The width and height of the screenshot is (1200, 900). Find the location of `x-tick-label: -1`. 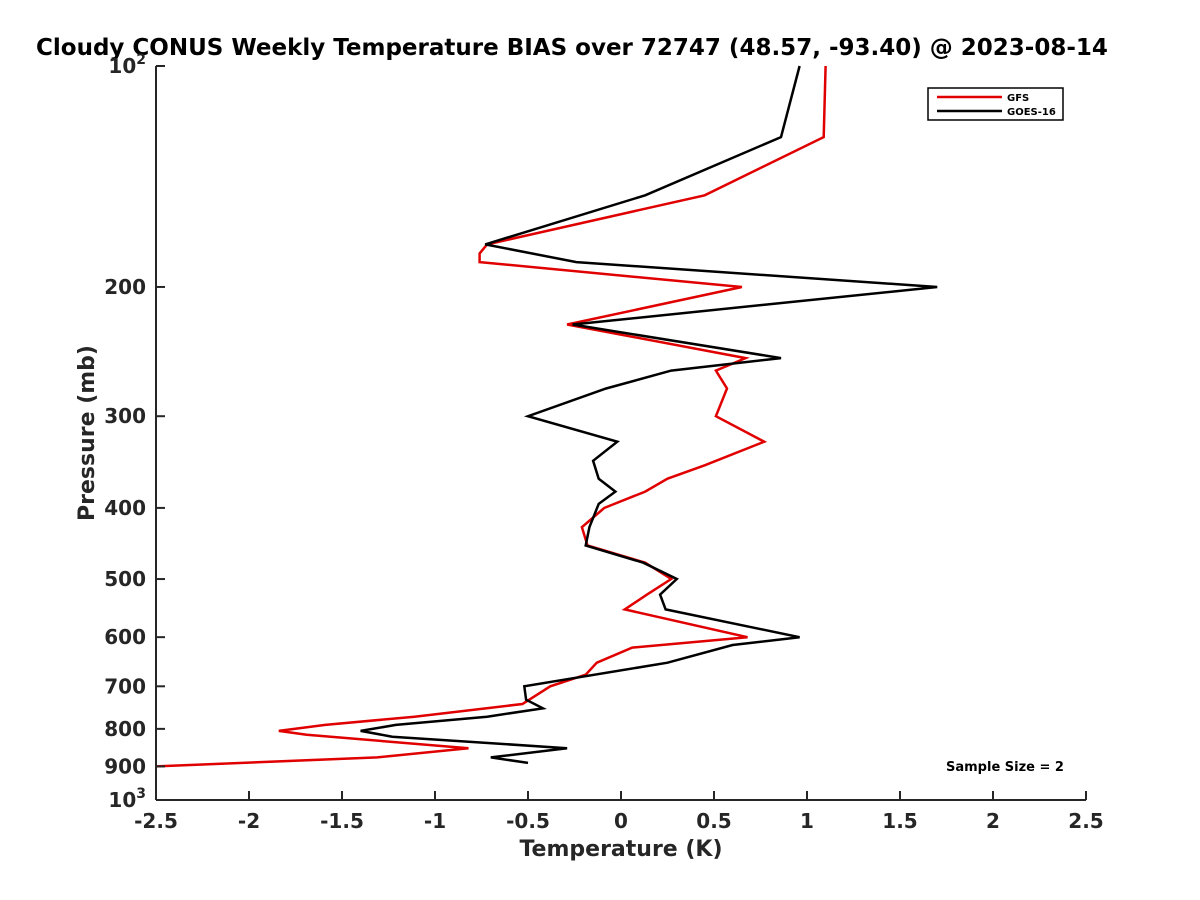

x-tick-label: -1 is located at coordinates (435, 821).